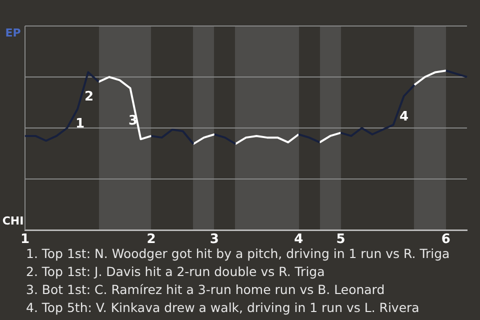  What do you see at coordinates (133, 121) in the screenshot?
I see `annotation: 3` at bounding box center [133, 121].